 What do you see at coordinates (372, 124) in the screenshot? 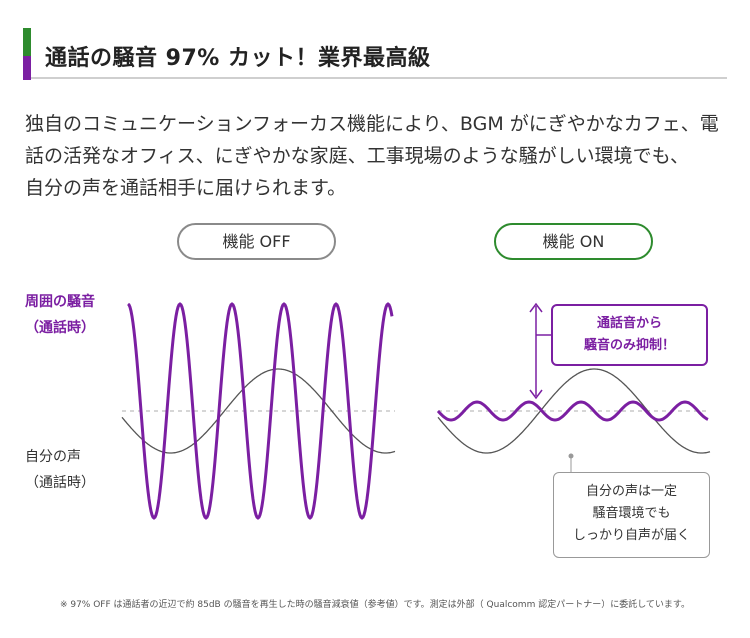
I see `description-line-1: 独自のコミュニケーションフォーカス機能により、BGM がにぎやかなカフェ、電` at bounding box center [372, 124].